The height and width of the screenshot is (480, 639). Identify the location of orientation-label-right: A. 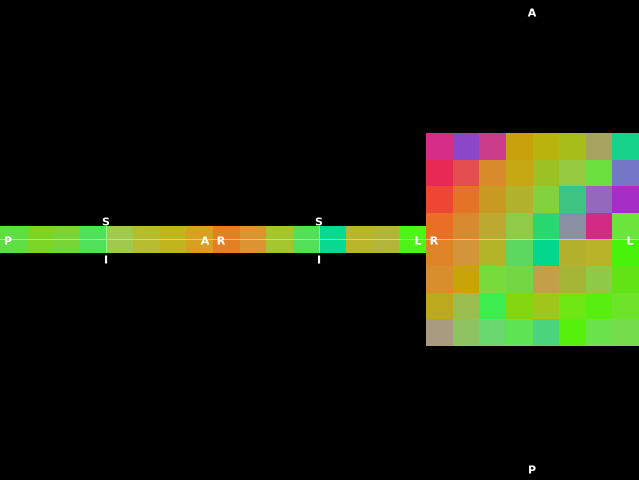
(205, 241).